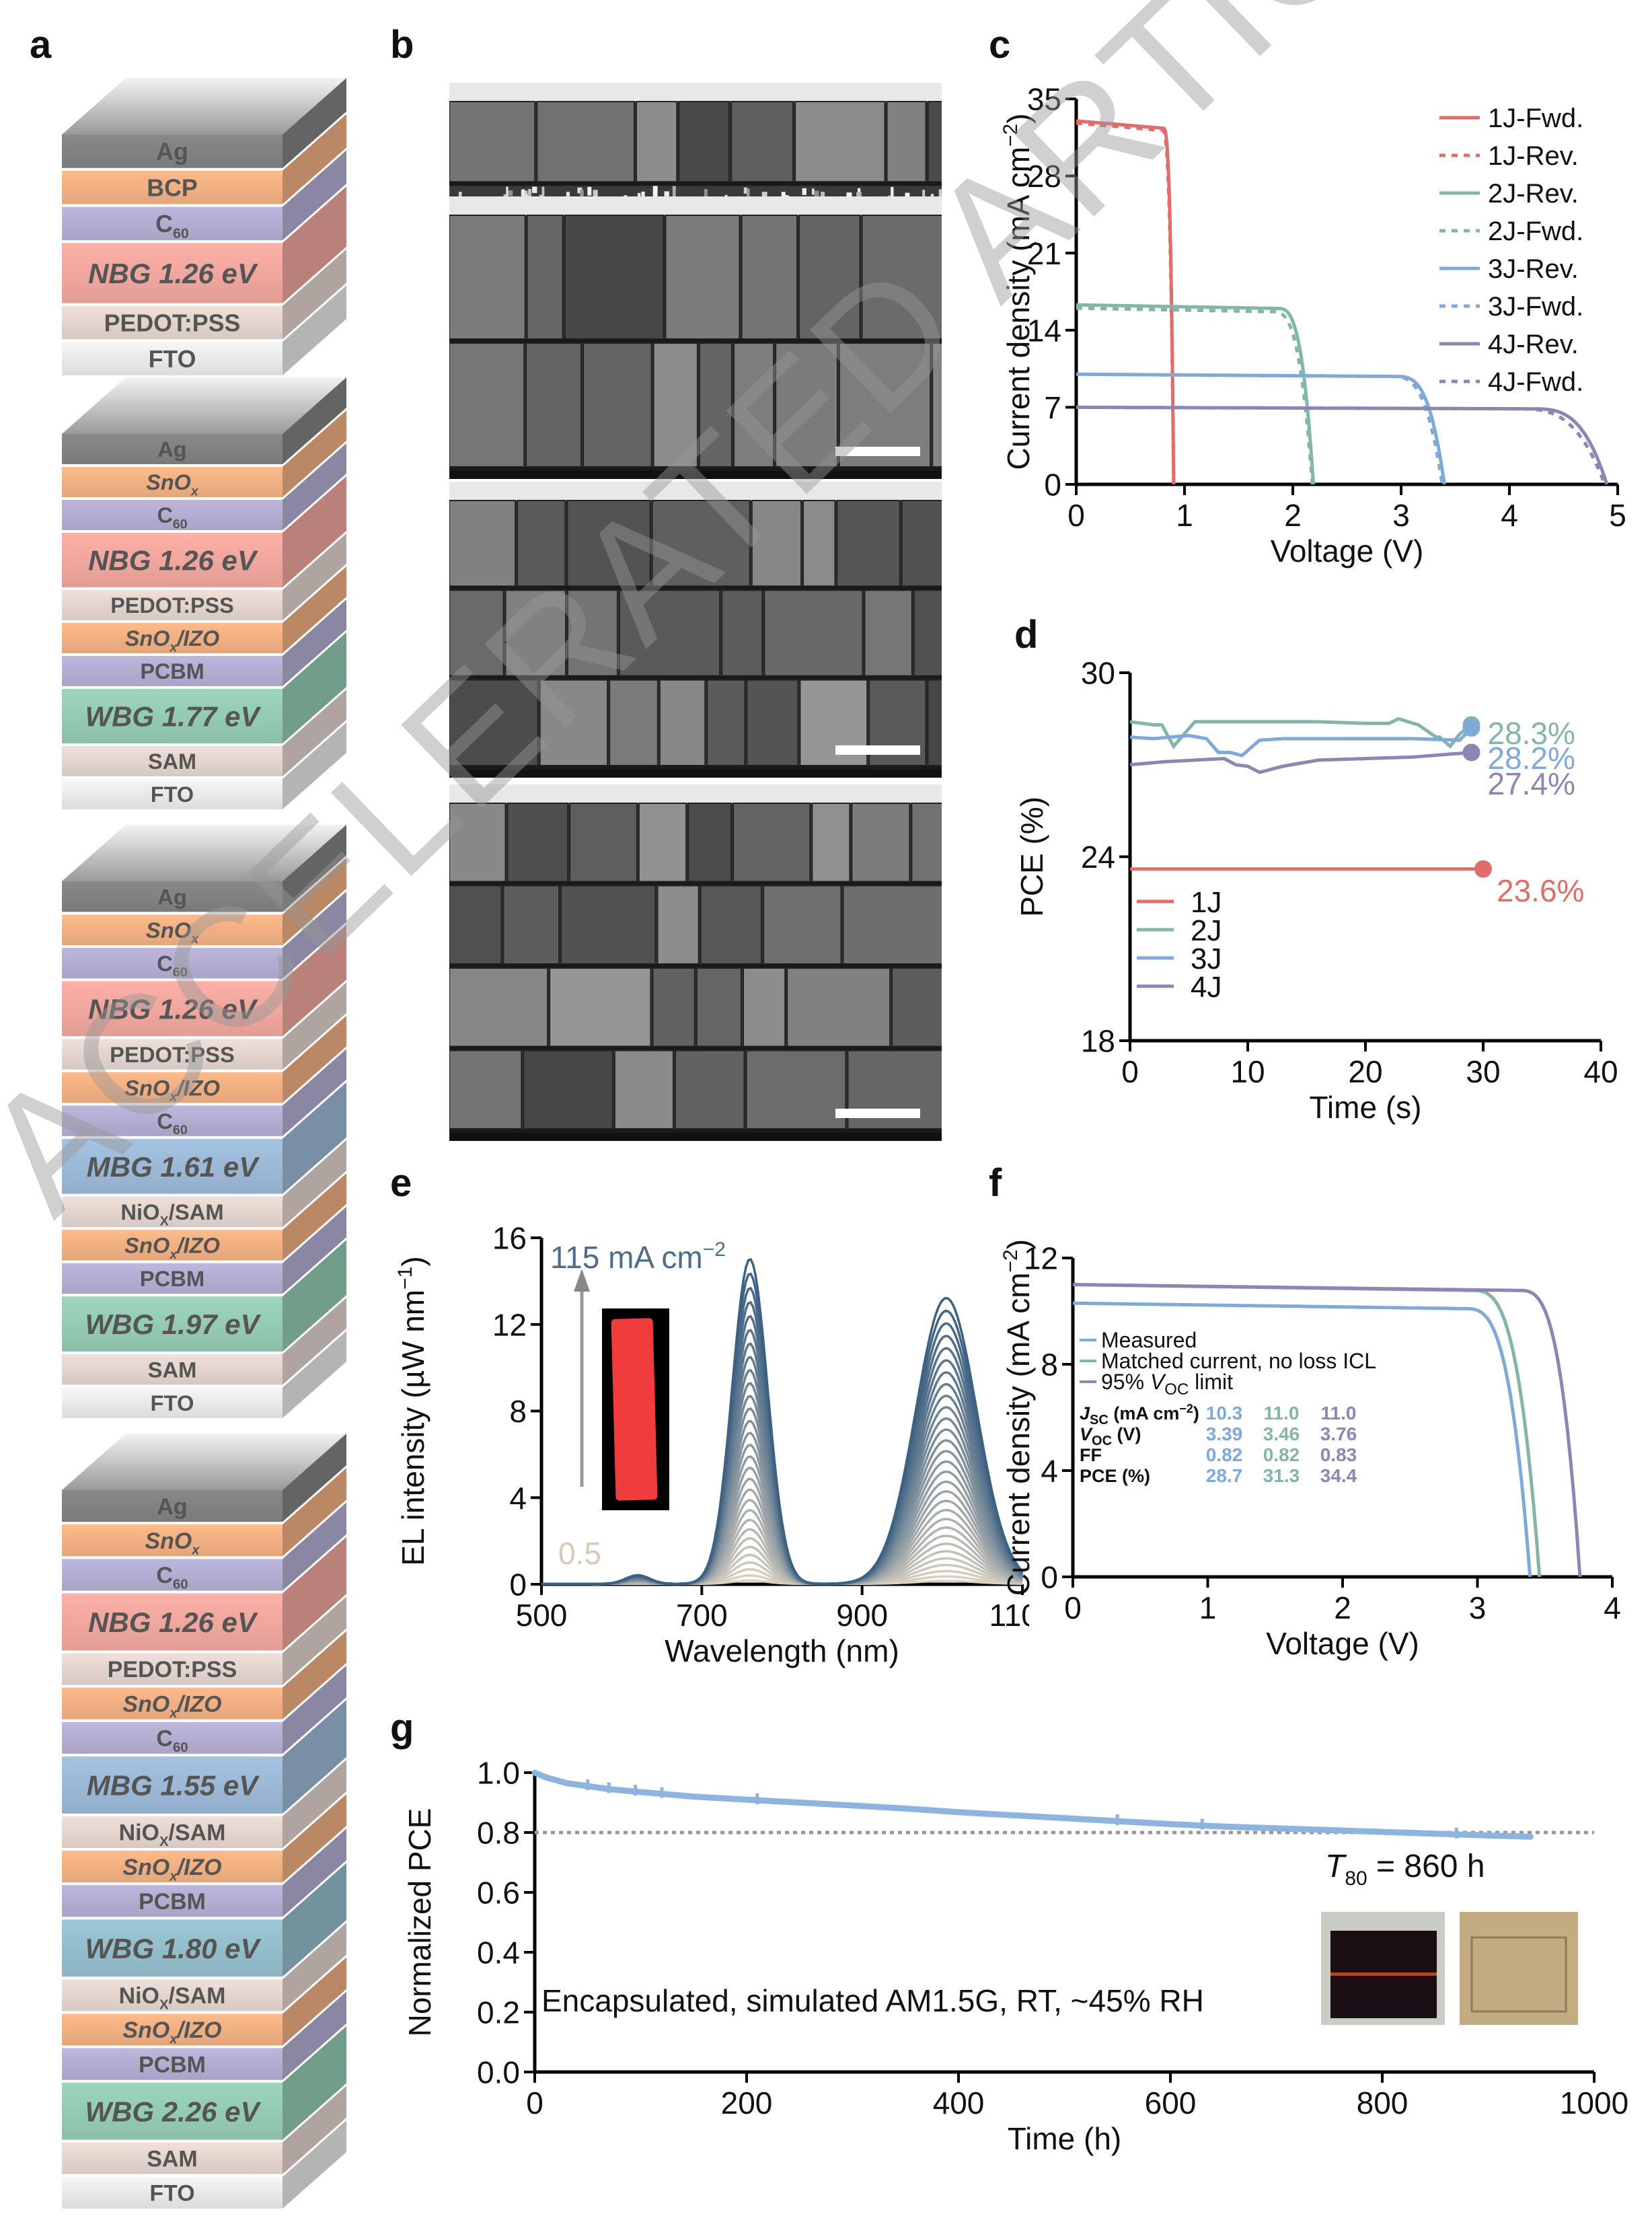 This screenshot has width=1652, height=2220. Describe the element at coordinates (1247, 1071) in the screenshot. I see `x-tick-label: 10` at that location.